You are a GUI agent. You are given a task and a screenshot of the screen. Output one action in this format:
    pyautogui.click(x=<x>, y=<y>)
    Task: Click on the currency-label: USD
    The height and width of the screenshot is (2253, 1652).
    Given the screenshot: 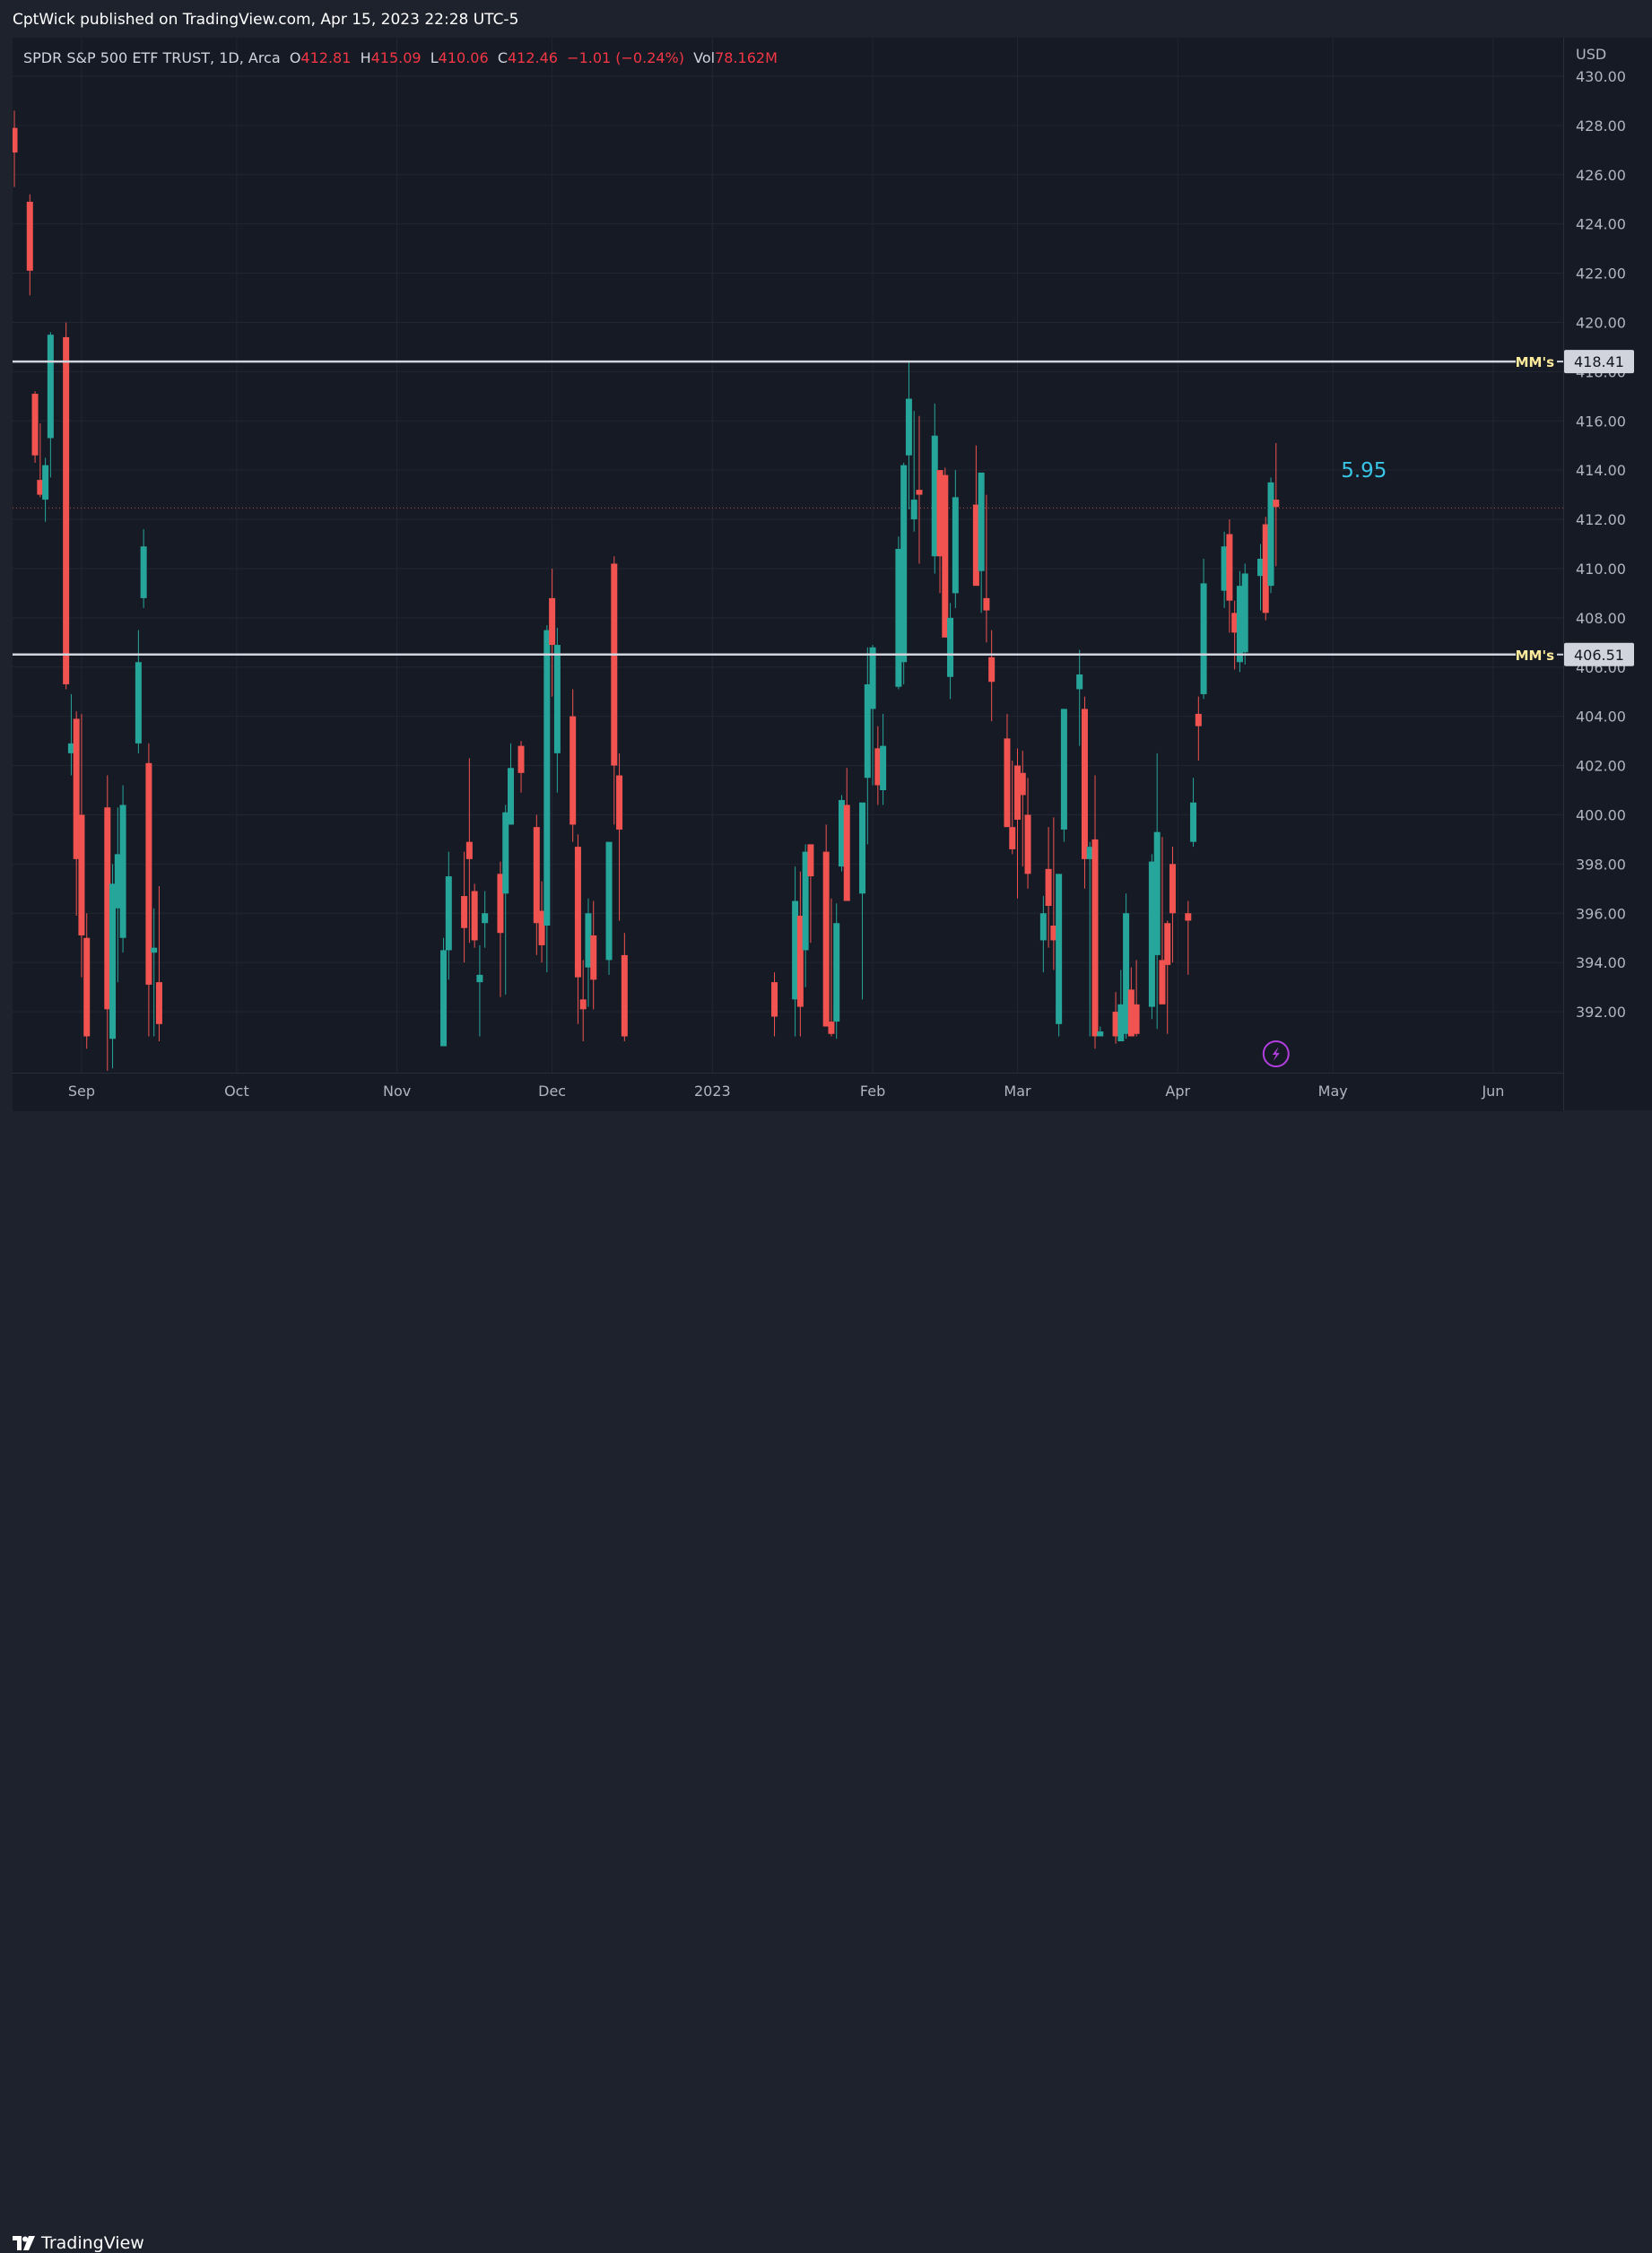 What is the action you would take?
    pyautogui.click(x=1591, y=54)
    